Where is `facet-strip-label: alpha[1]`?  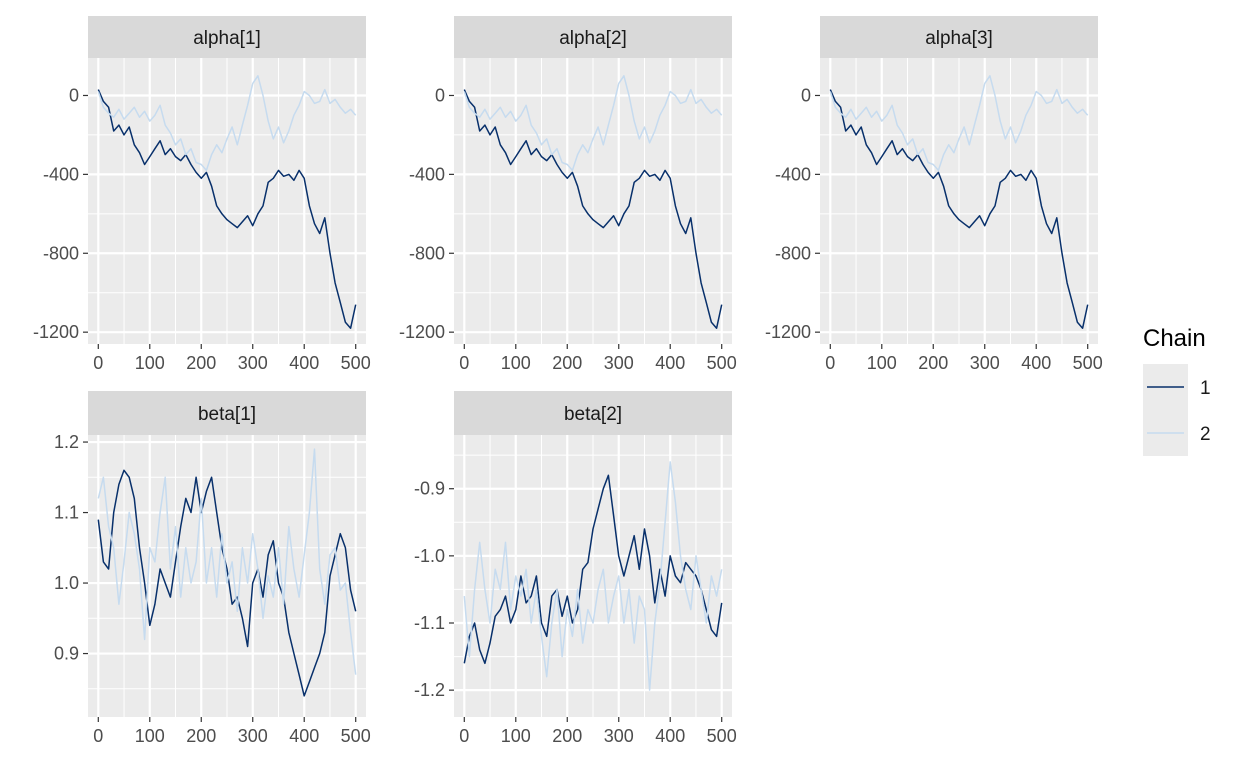
facet-strip-label: alpha[1] is located at coordinates (227, 38).